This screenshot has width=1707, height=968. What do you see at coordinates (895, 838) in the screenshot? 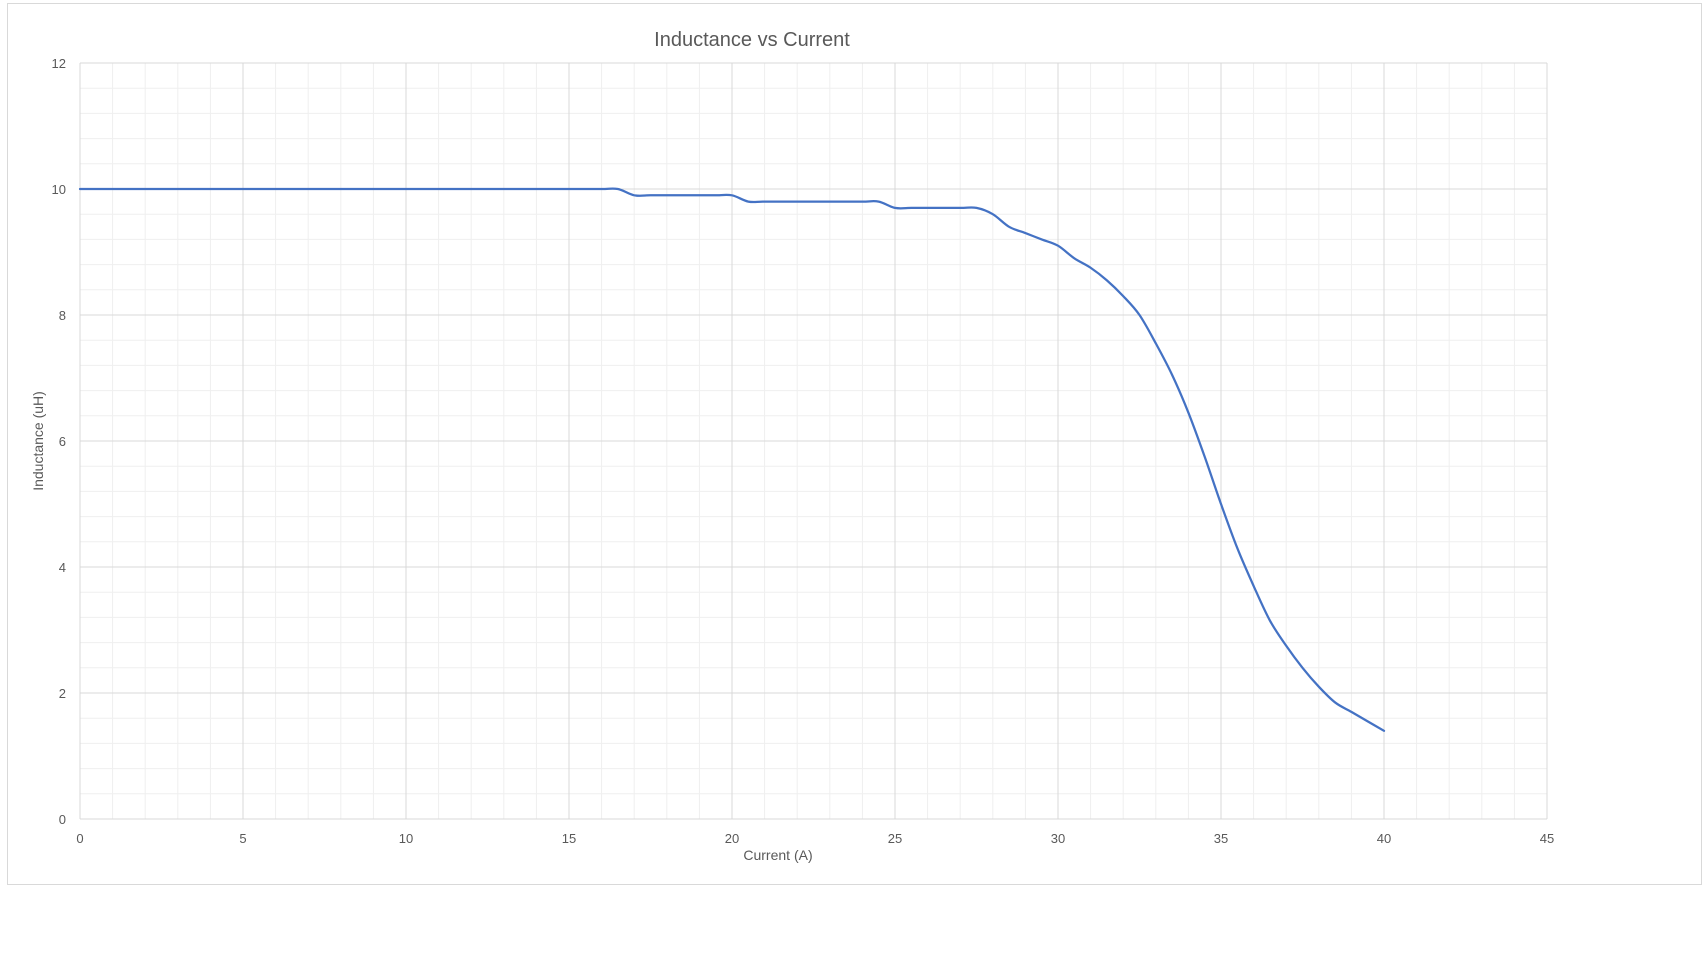
I see `x-tick-label: 25` at bounding box center [895, 838].